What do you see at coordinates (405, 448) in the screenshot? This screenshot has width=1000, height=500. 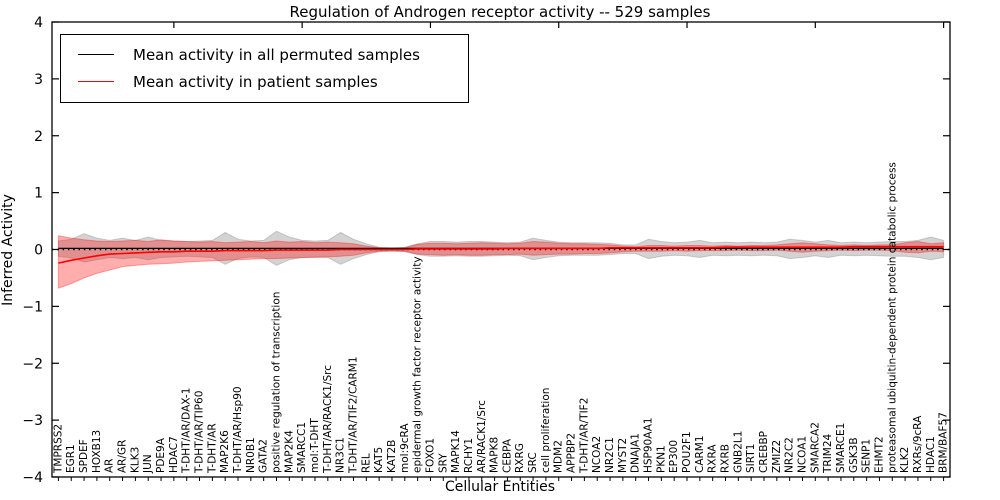 I see `x-tick-label: mol:9cRA` at bounding box center [405, 448].